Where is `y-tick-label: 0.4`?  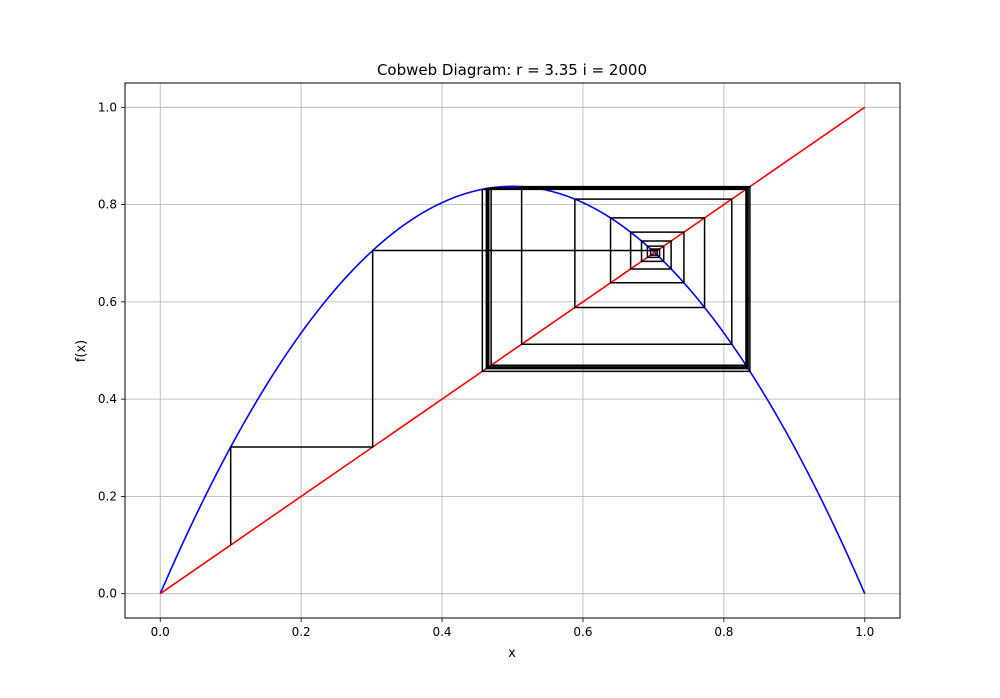
y-tick-label: 0.4 is located at coordinates (107, 399).